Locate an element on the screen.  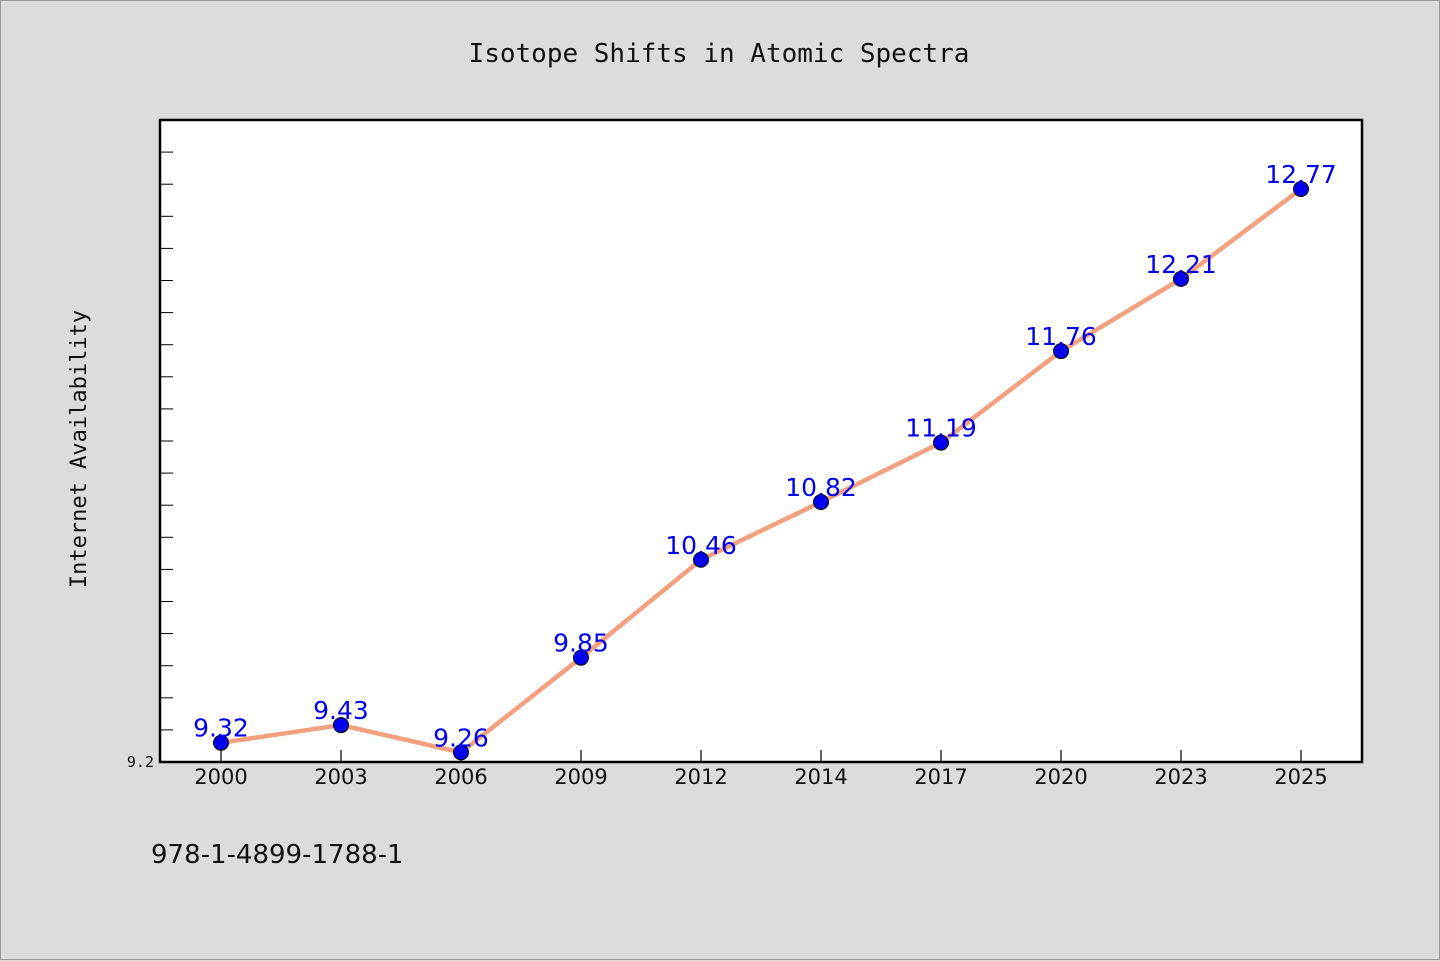
y-axis-label: Internet Availability is located at coordinates (79, 449).